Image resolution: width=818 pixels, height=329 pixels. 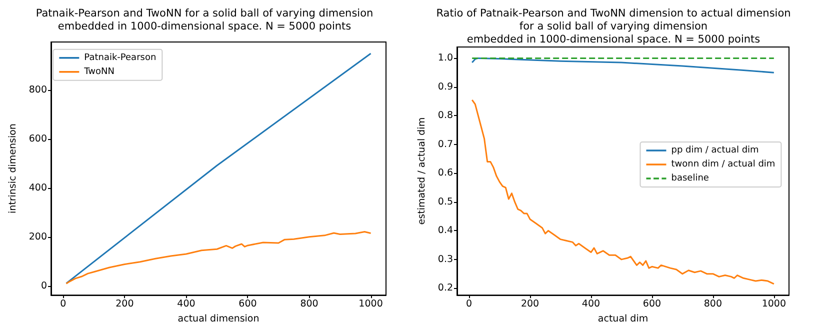 I want to click on y-tick-label: 400, so click(x=38, y=188).